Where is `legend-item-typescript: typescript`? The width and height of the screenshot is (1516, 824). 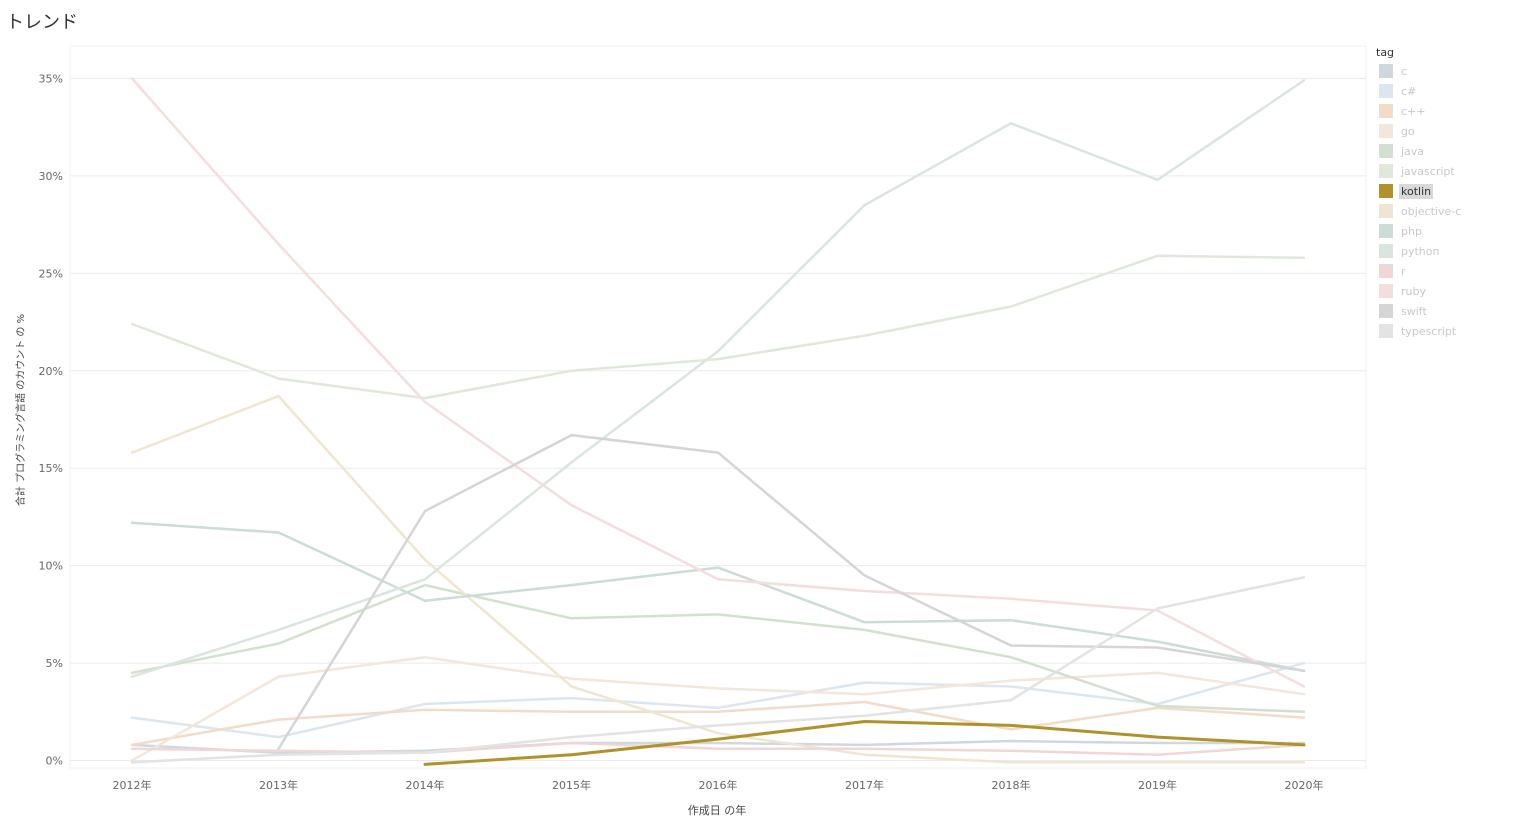
legend-item-typescript: typescript is located at coordinates (1419, 331).